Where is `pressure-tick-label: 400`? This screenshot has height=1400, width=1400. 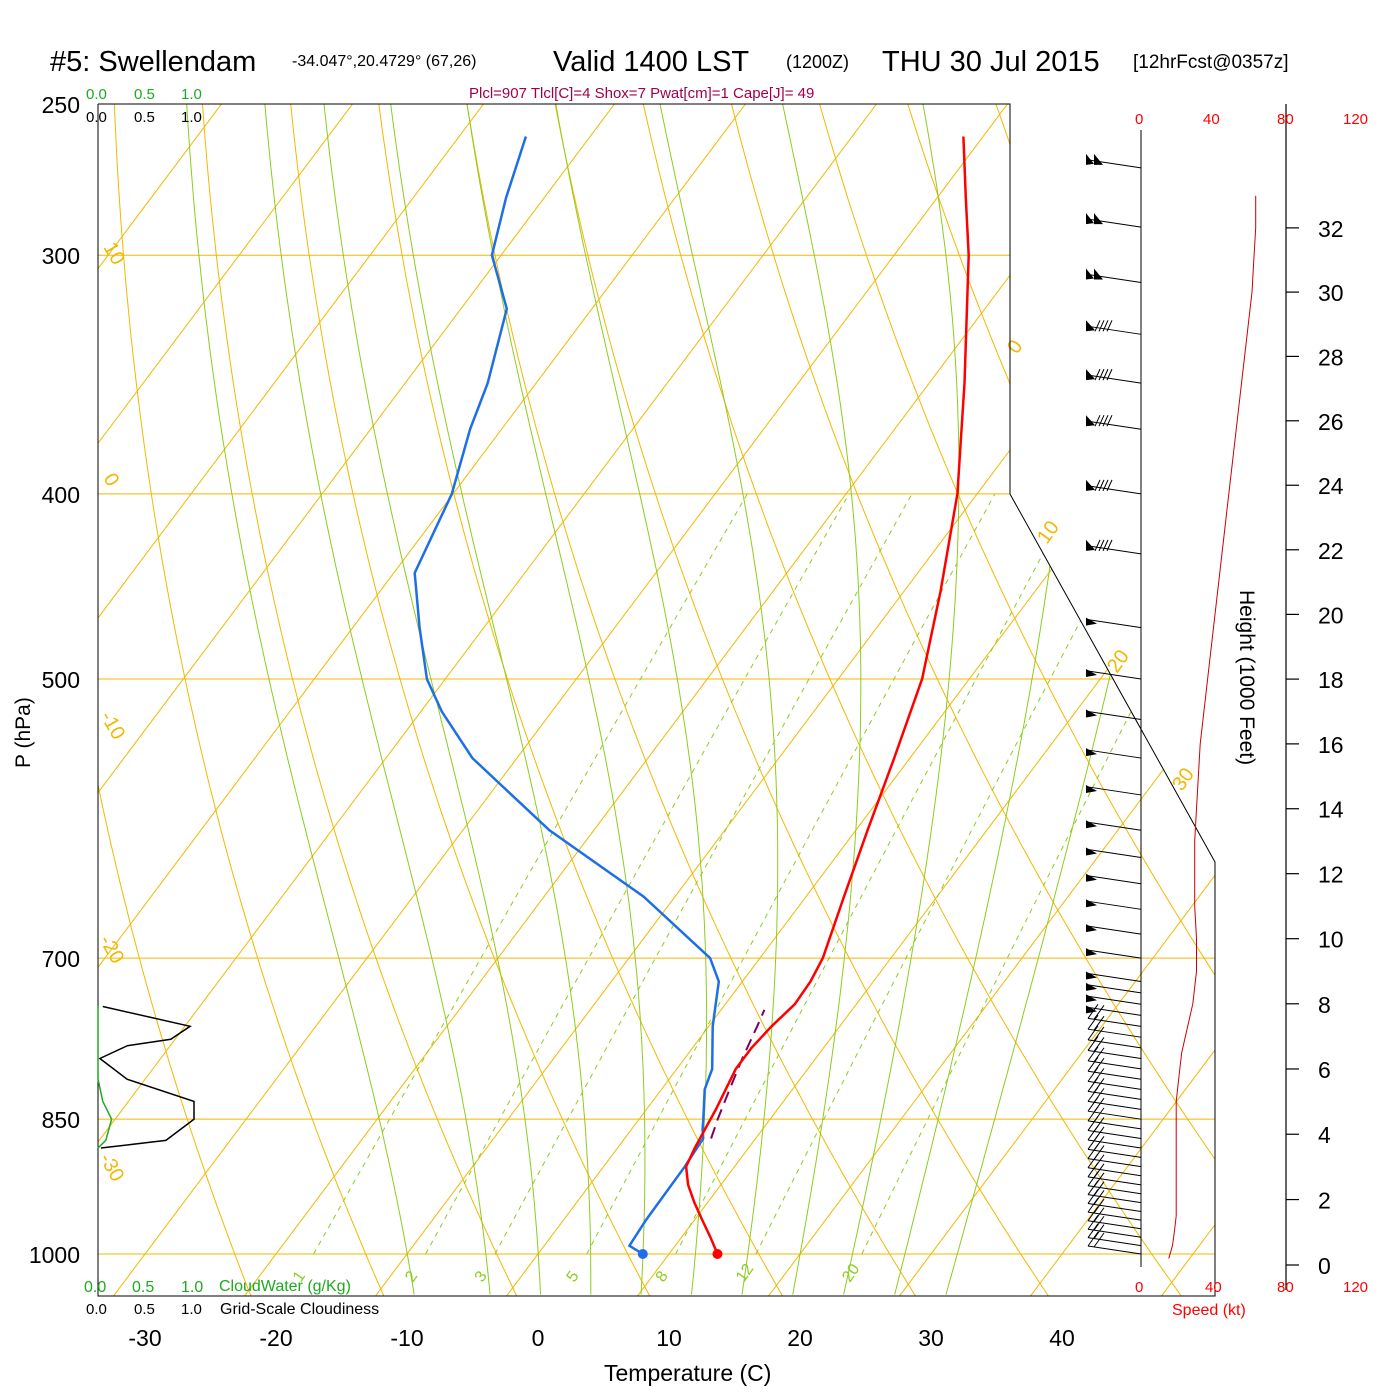 pressure-tick-label: 400 is located at coordinates (61, 495).